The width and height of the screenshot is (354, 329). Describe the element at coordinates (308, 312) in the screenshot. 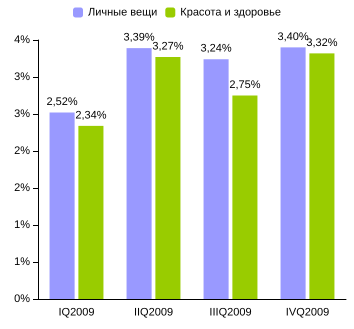

I see `x-tick-label: IVQ2009` at that location.